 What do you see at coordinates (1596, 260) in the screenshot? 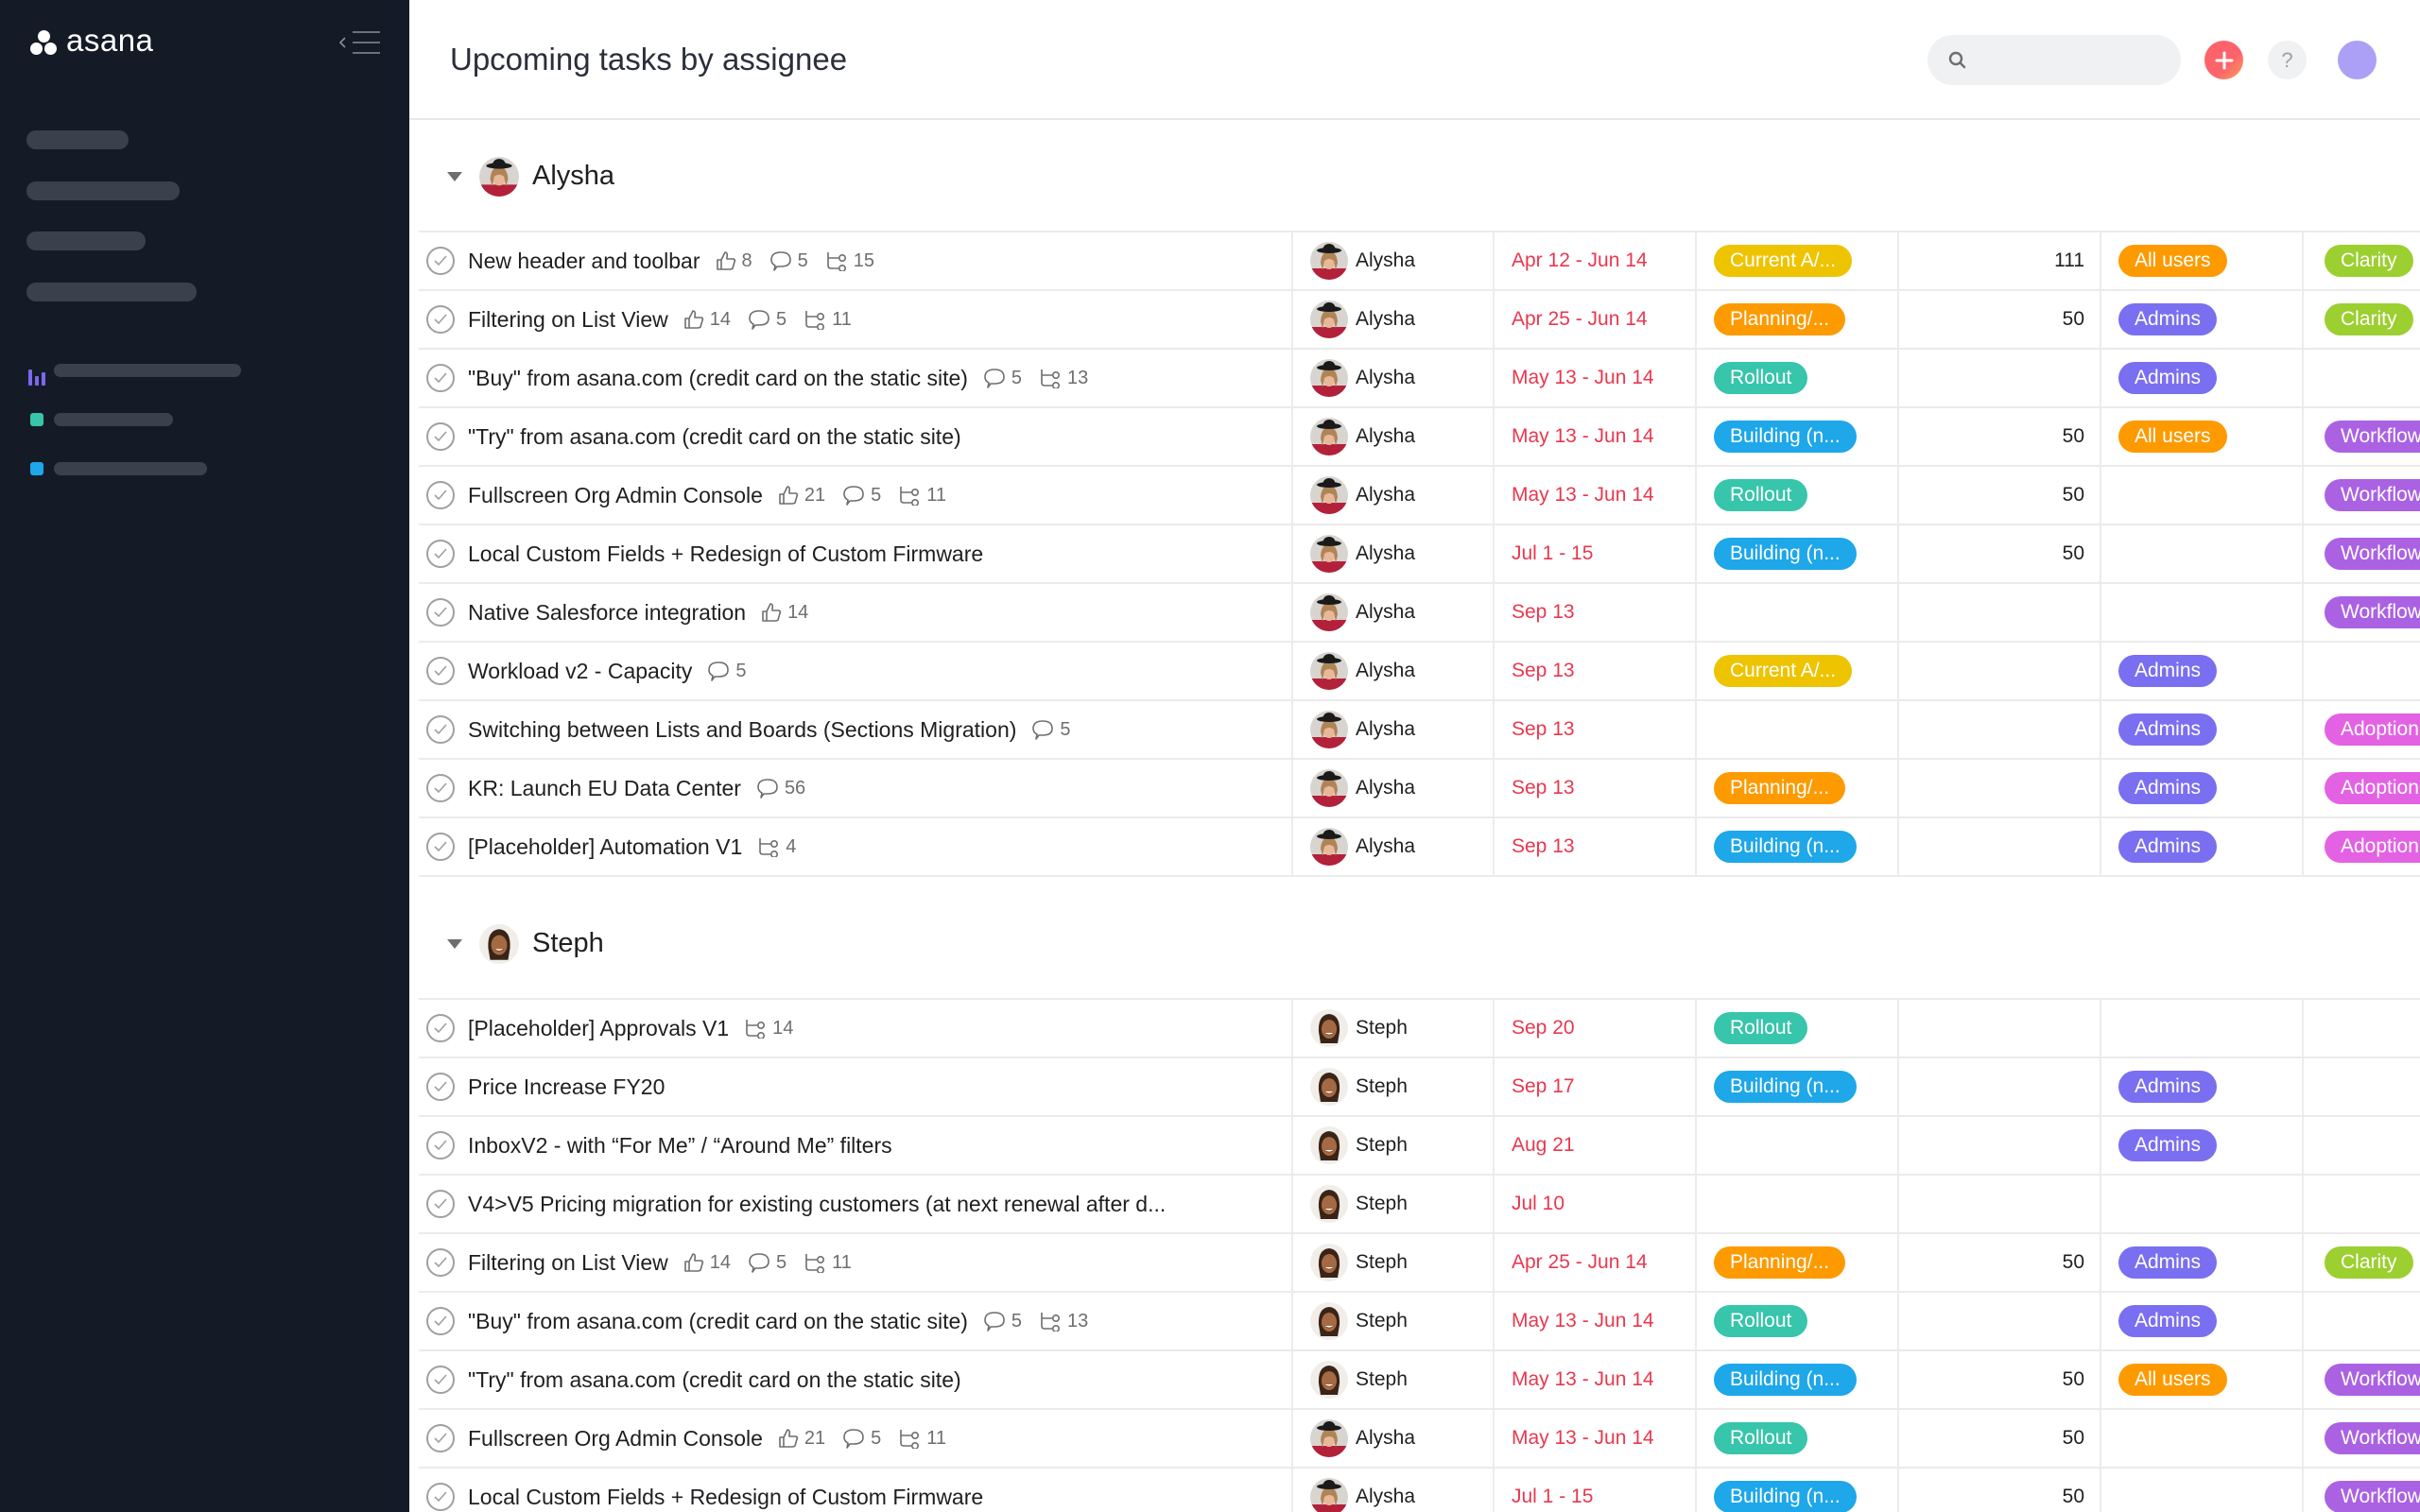
I see `due-date-cell: Apr 12 - Jun 14` at bounding box center [1596, 260].